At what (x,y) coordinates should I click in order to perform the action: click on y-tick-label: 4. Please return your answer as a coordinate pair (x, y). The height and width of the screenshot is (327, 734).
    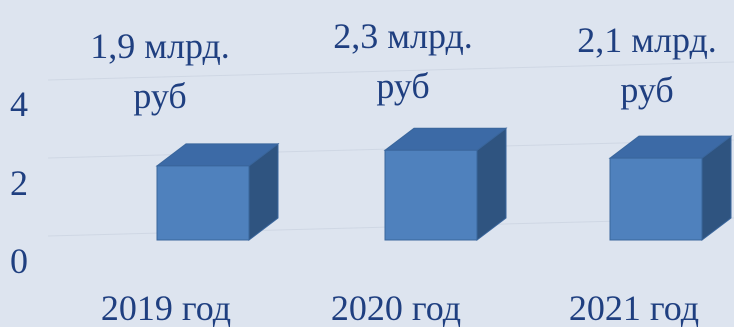
    Looking at the image, I should click on (19, 104).